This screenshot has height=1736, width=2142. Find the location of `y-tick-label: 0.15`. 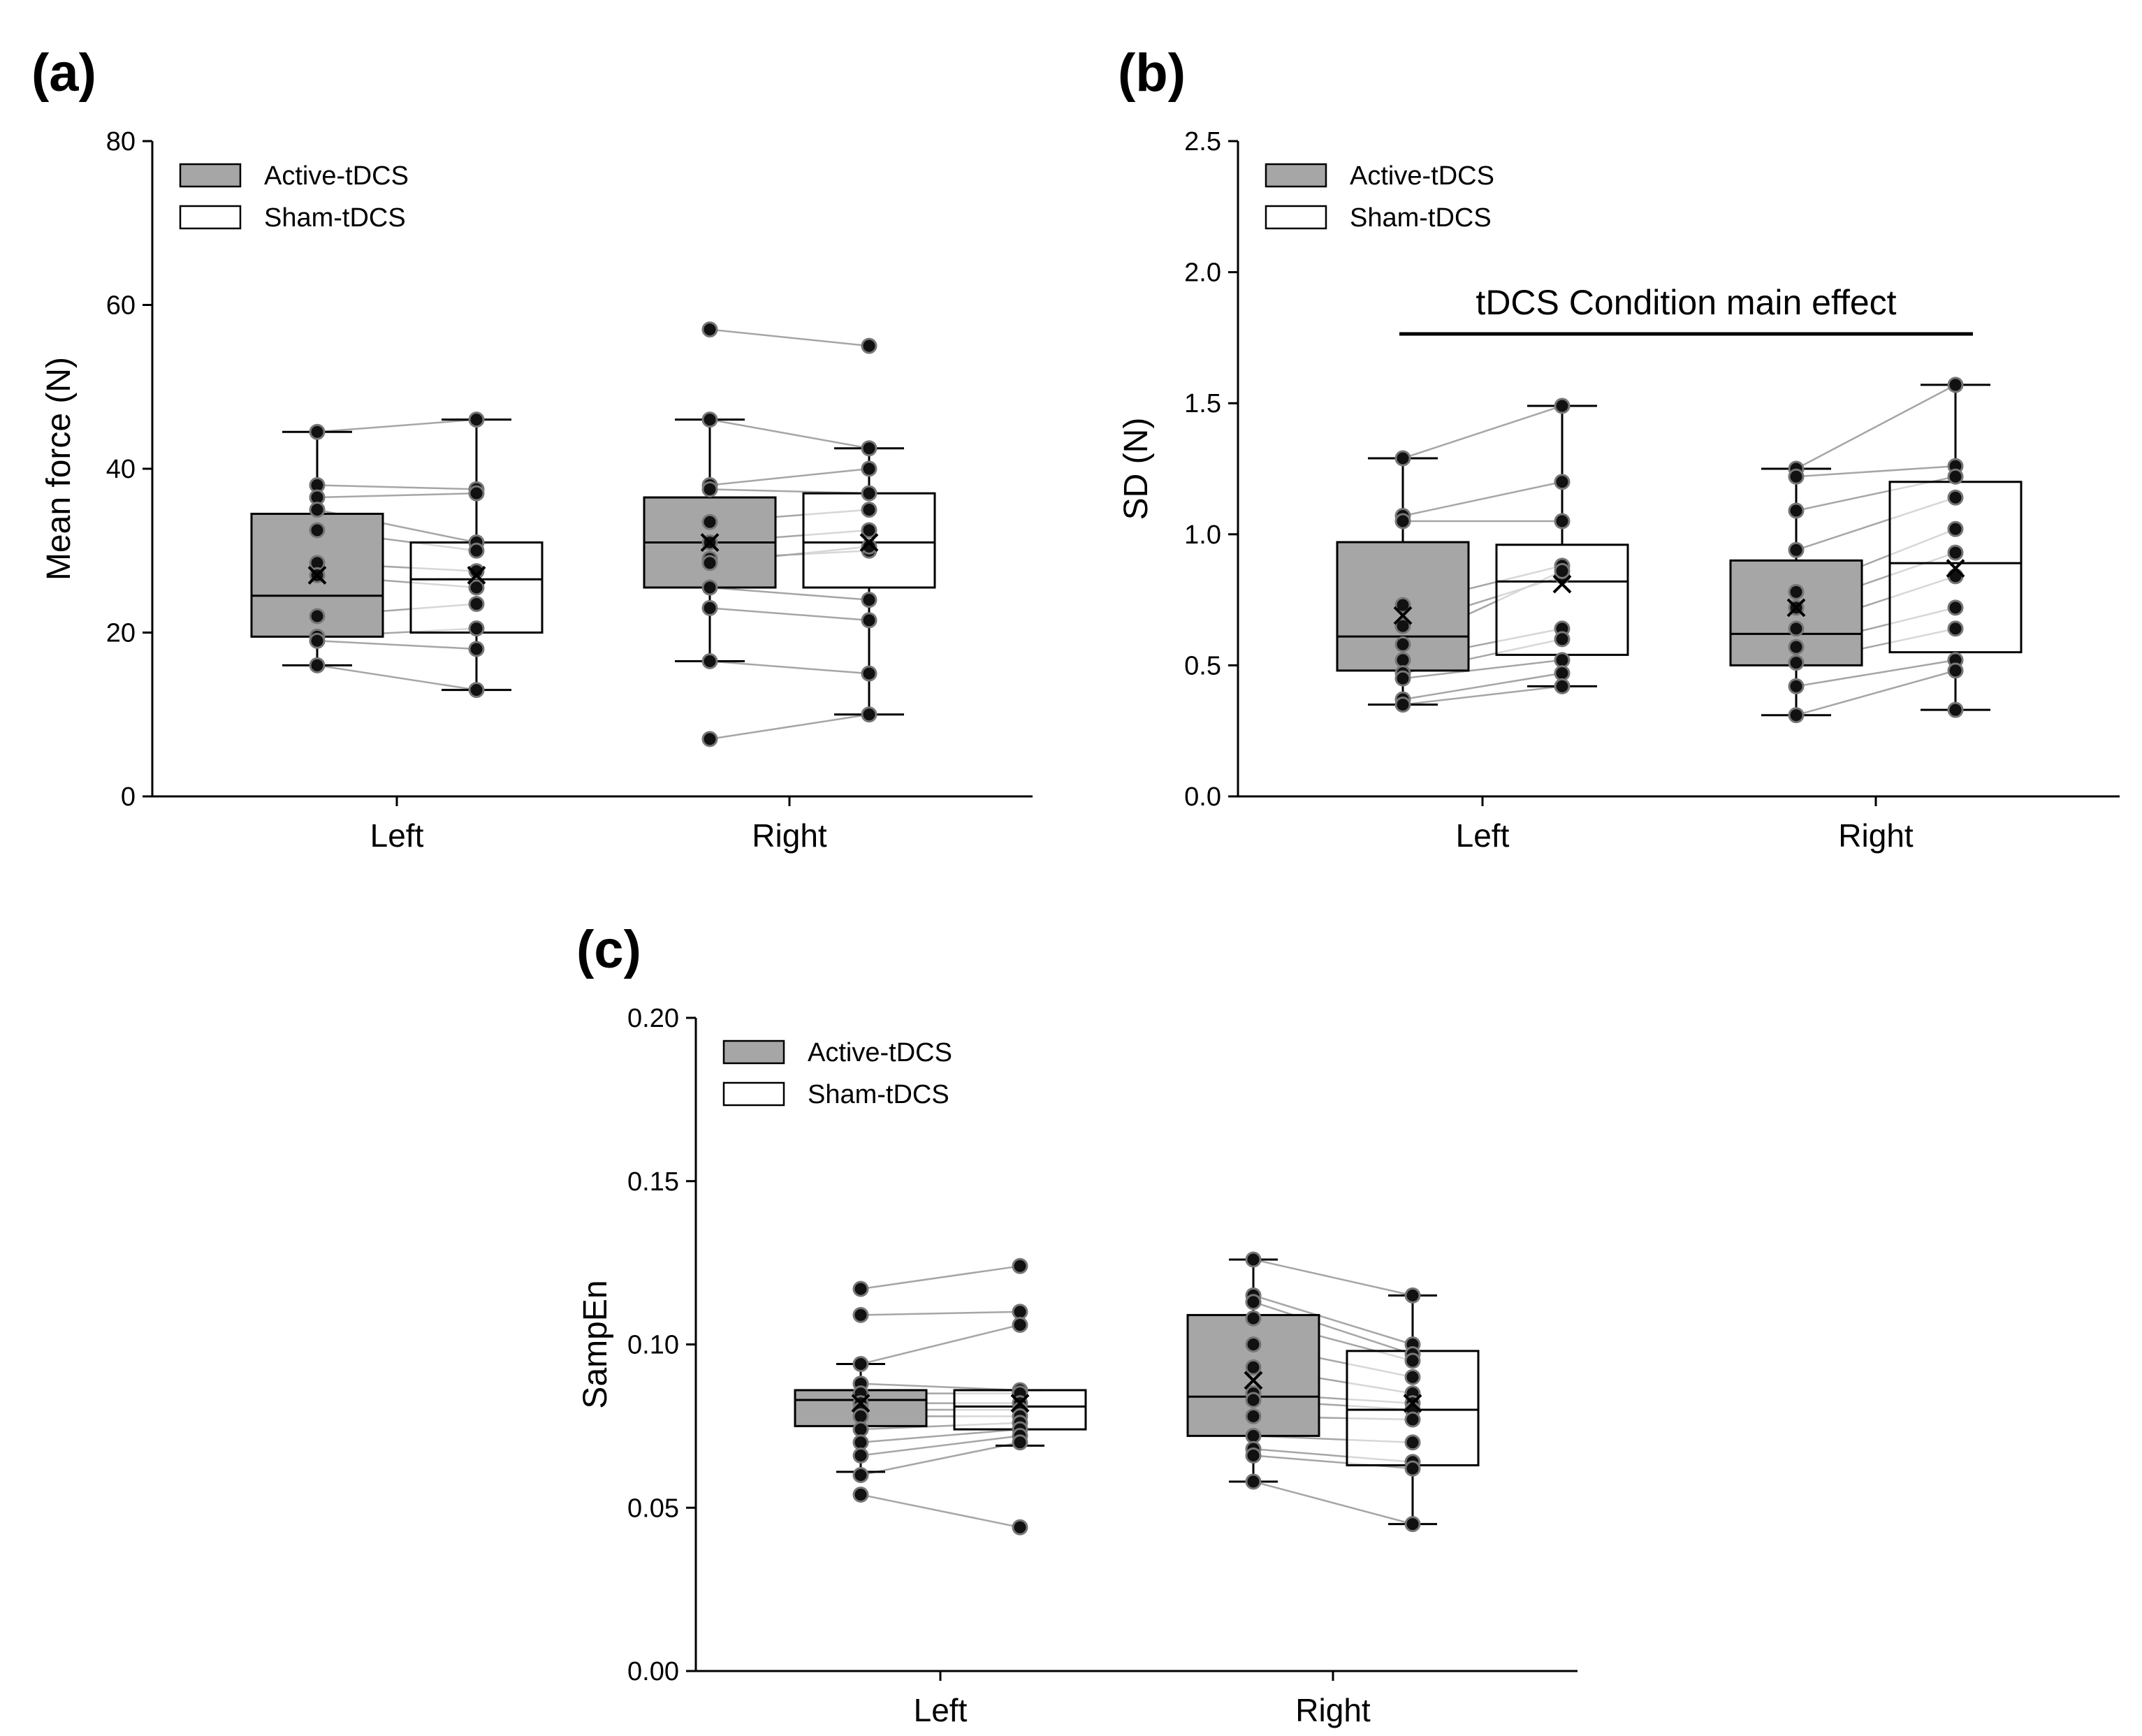

y-tick-label: 0.15 is located at coordinates (653, 1182).